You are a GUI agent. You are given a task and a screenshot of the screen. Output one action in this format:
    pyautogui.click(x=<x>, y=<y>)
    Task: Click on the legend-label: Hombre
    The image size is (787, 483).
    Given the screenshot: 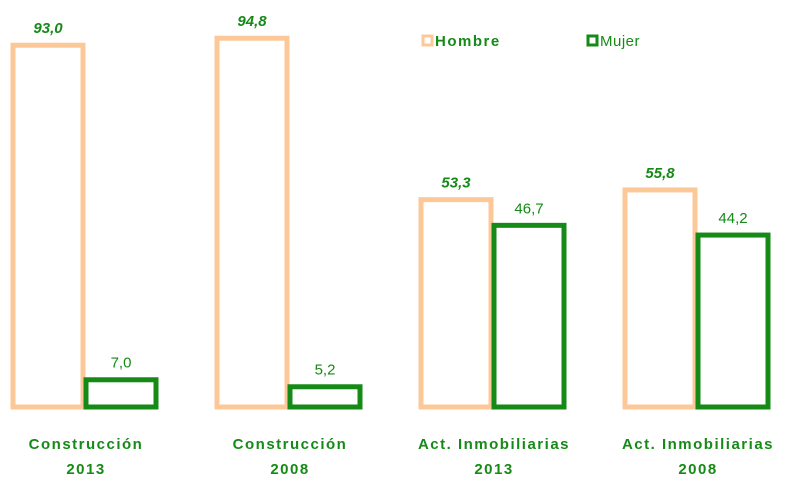 What is the action you would take?
    pyautogui.click(x=468, y=41)
    